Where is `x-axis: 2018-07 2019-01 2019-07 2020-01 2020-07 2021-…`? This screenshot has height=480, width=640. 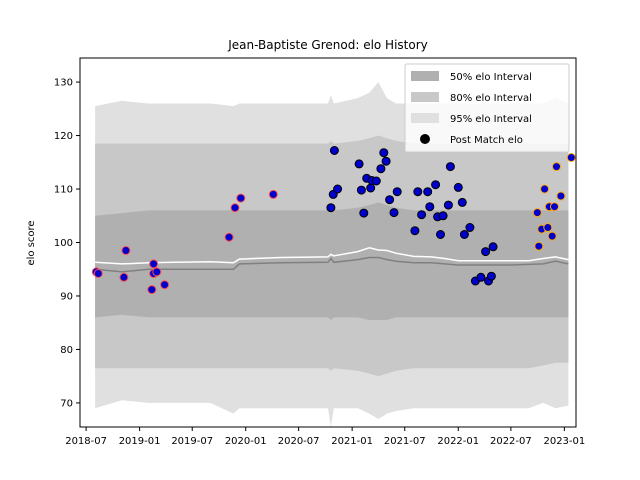 x-axis: 2018-07 2019-01 2019-07 2020-01 2020-07 2021-… is located at coordinates (325, 437).